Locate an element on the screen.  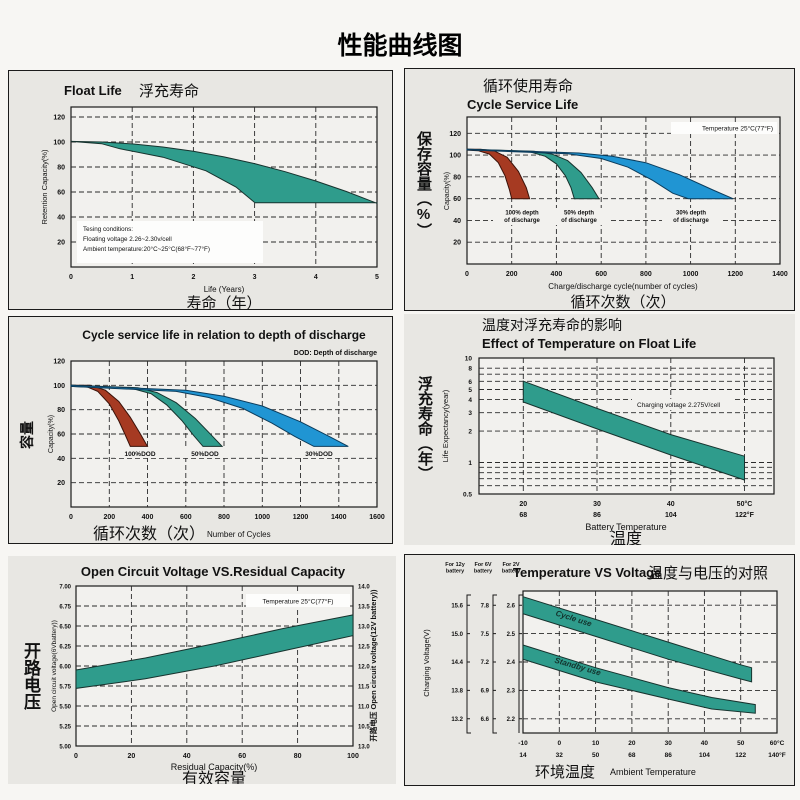
dod-30-band is located at coordinates (600, 174).